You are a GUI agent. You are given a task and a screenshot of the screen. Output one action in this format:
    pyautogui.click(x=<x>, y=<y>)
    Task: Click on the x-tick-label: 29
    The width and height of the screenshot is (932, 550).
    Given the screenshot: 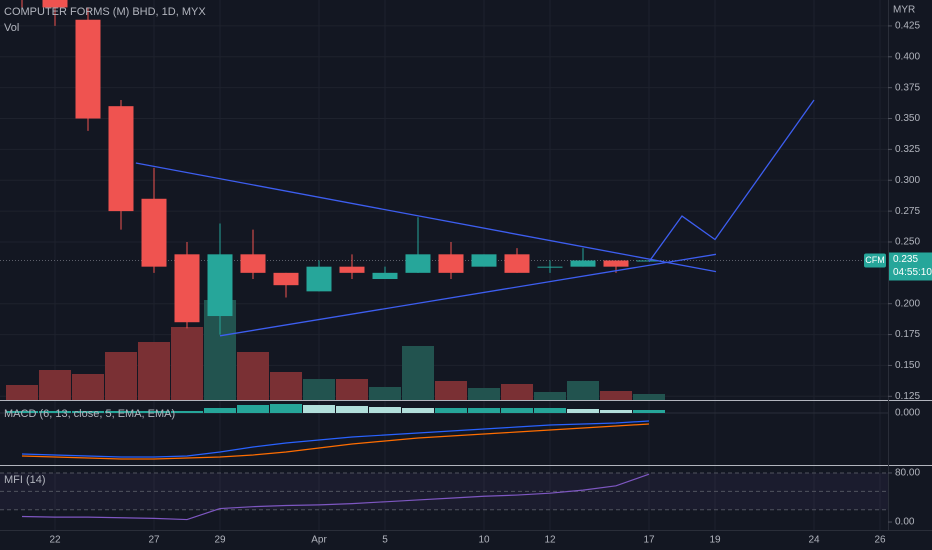 What is the action you would take?
    pyautogui.click(x=220, y=540)
    